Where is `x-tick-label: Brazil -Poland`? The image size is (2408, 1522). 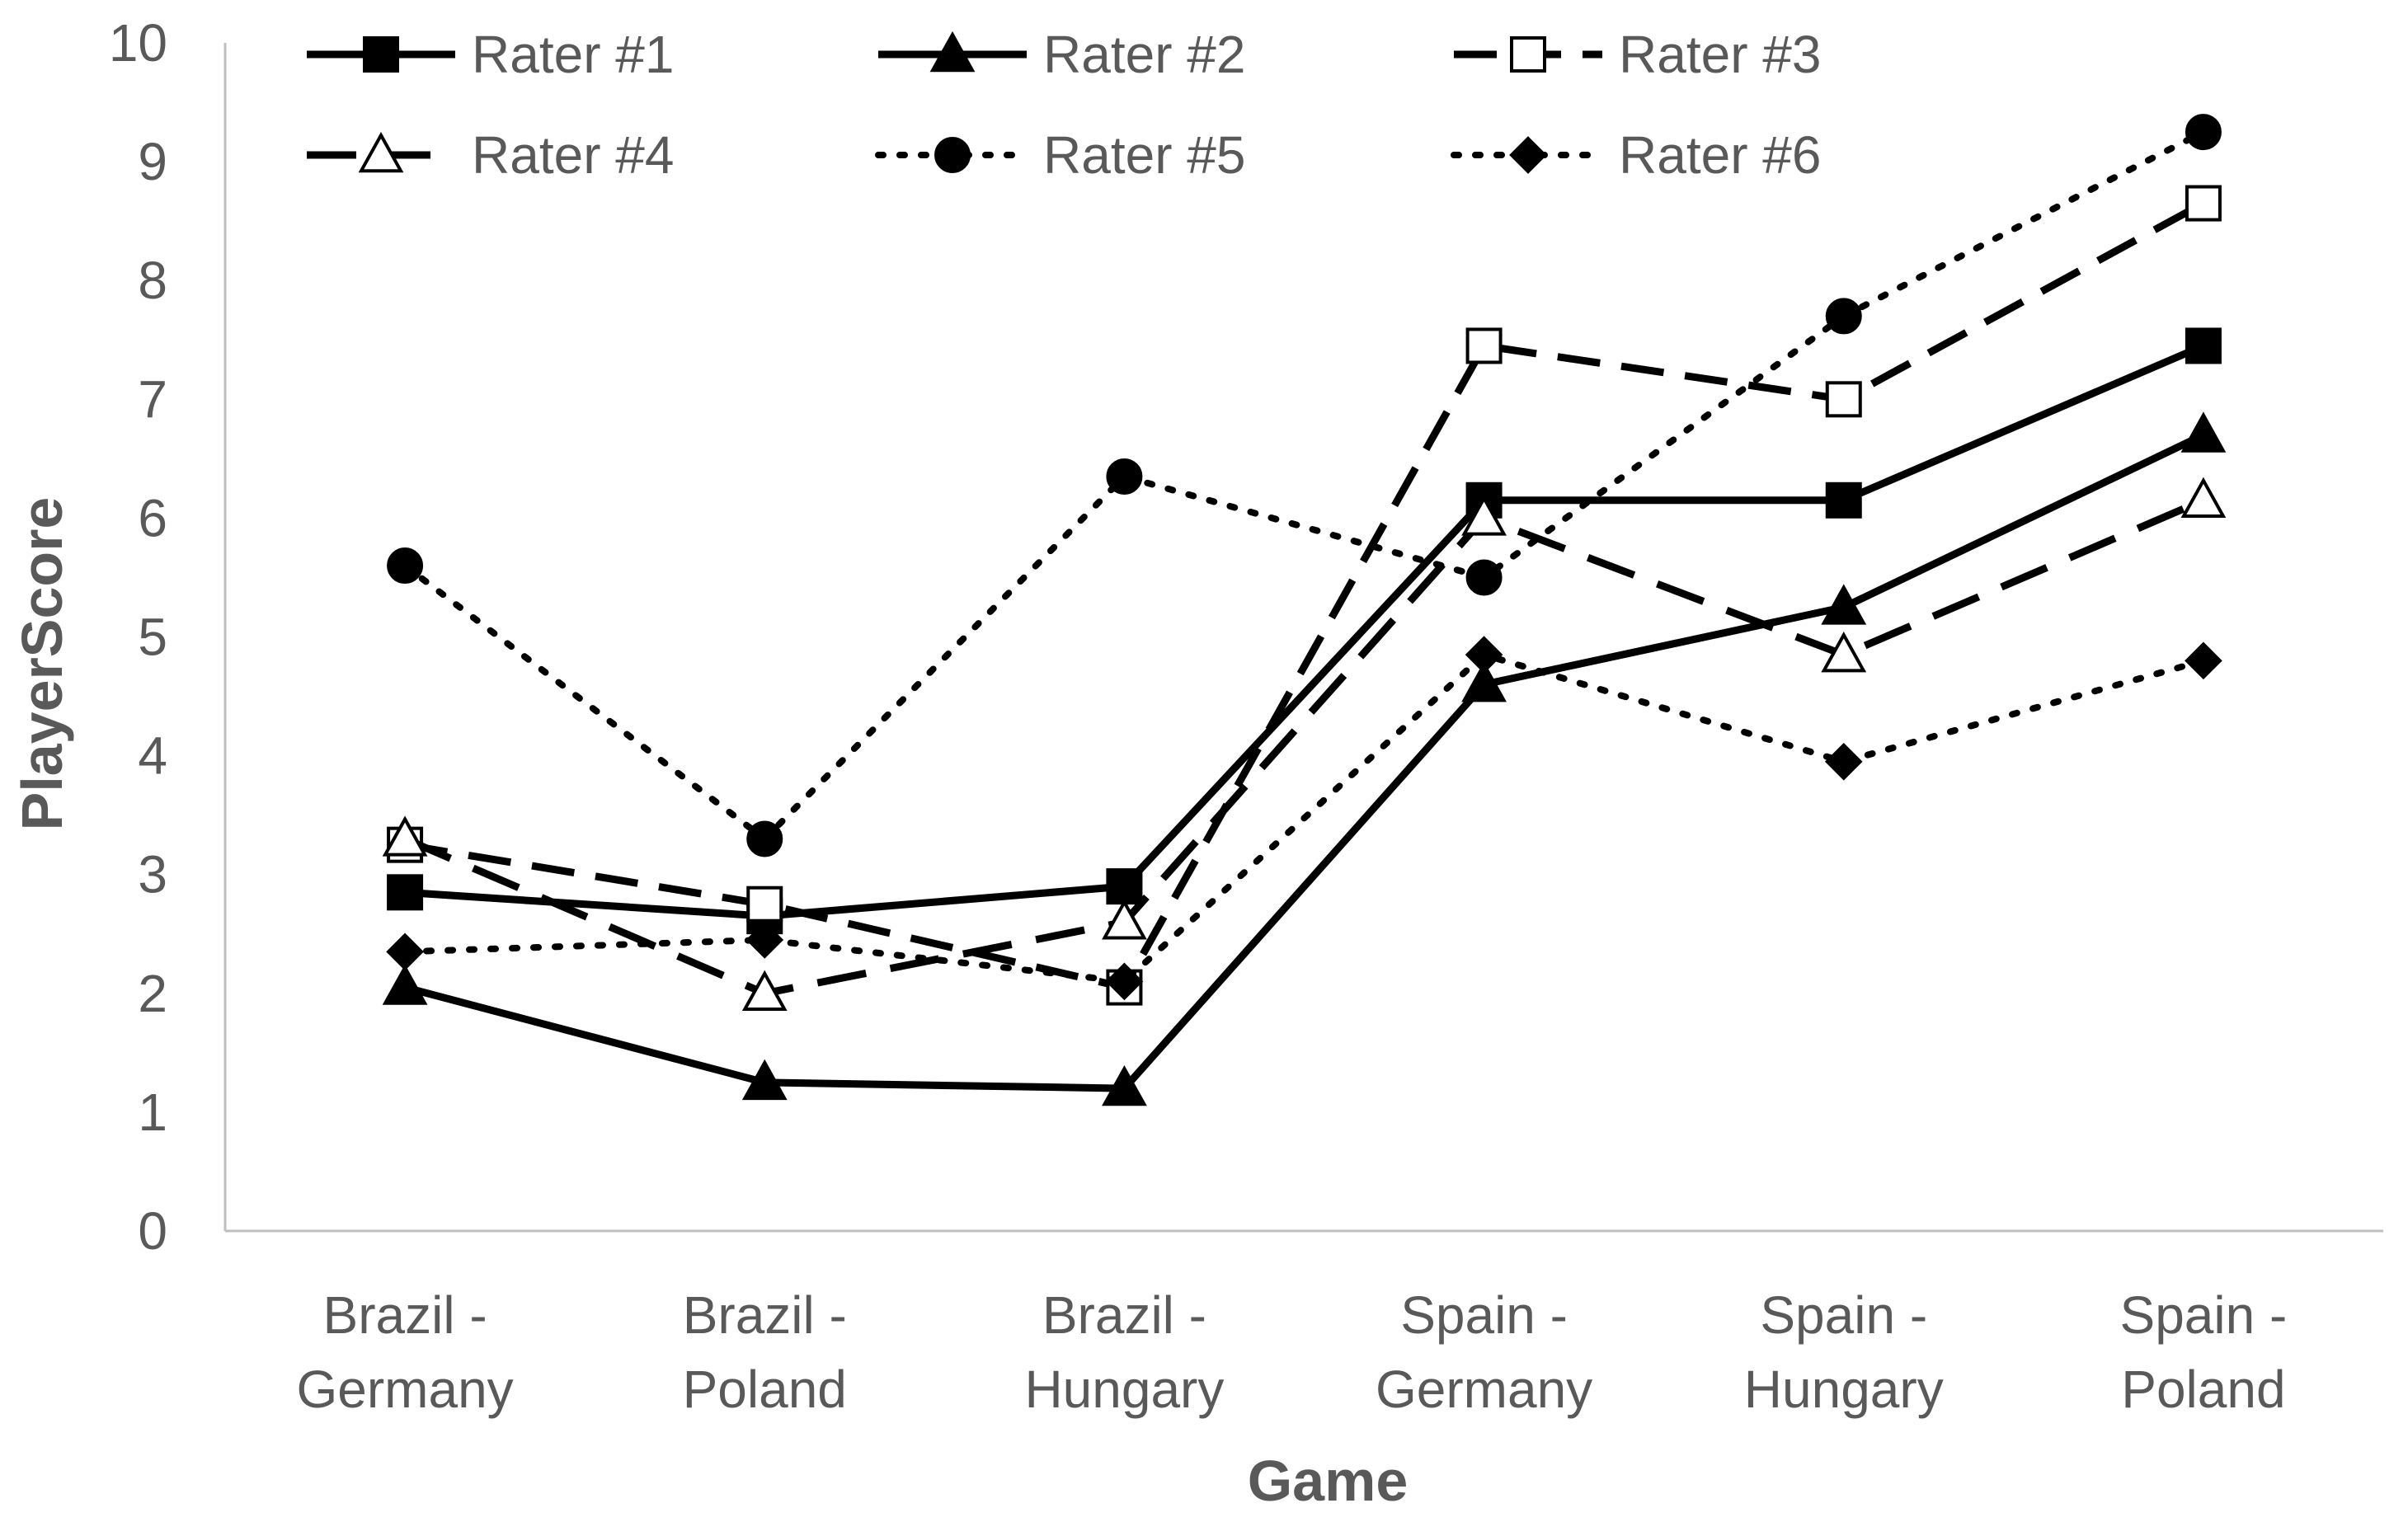 x-tick-label: Brazil -Poland is located at coordinates (765, 1352).